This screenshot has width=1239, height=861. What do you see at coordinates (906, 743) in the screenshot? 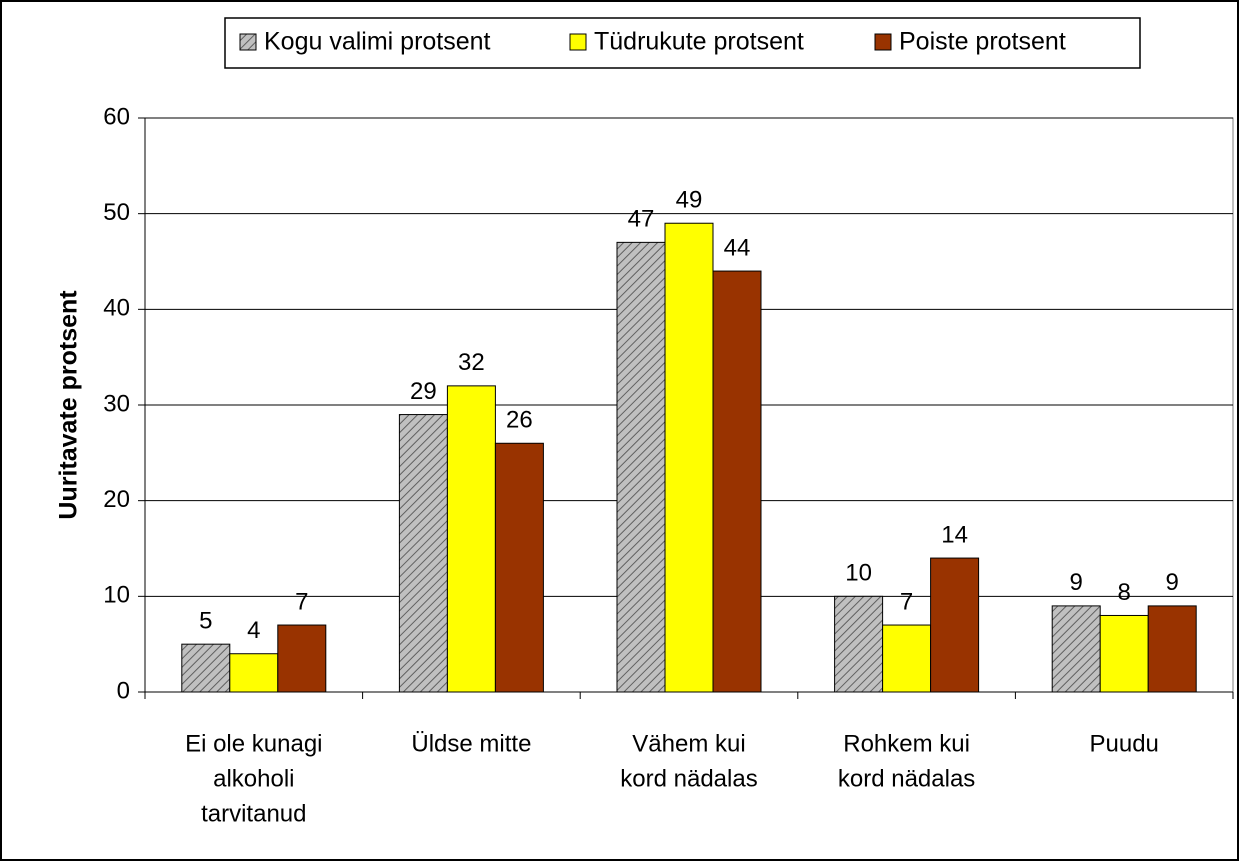
I see `x-tick-label: Rohkem kui` at bounding box center [906, 743].